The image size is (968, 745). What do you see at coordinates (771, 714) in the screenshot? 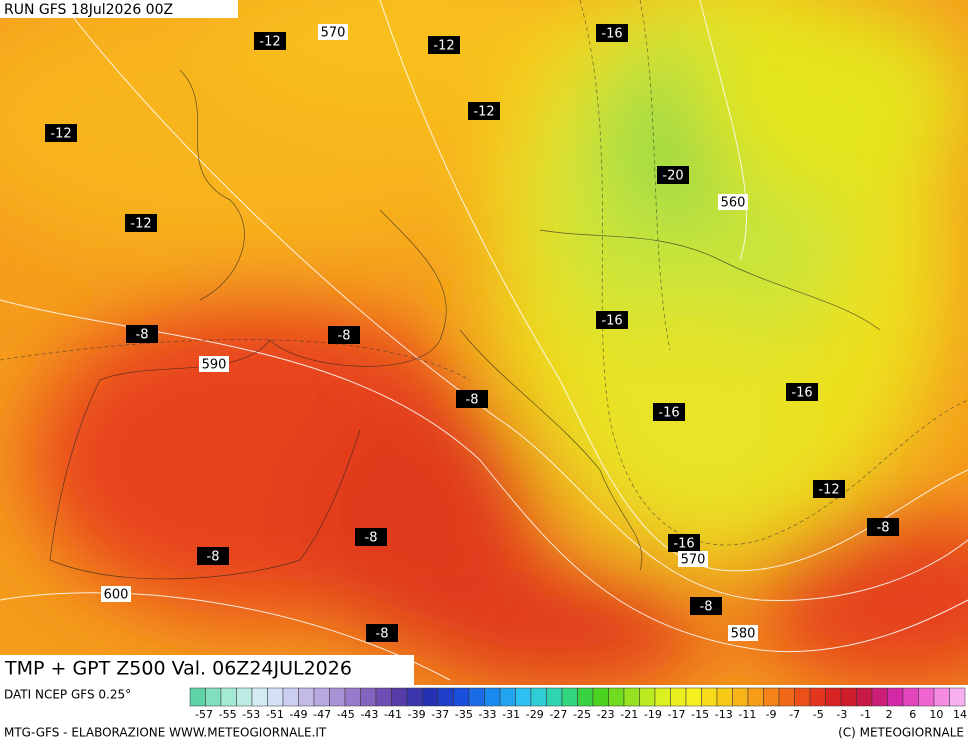
I see `legend-label: -9` at bounding box center [771, 714].